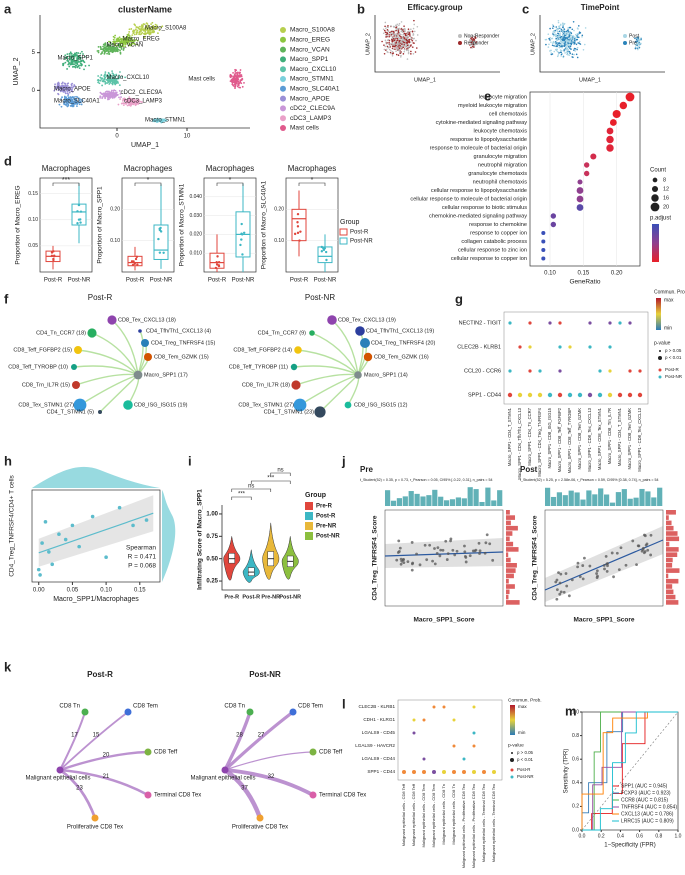 The image size is (685, 875). What do you see at coordinates (633, 43) in the screenshot?
I see `legend-label: Pre` at bounding box center [633, 43].